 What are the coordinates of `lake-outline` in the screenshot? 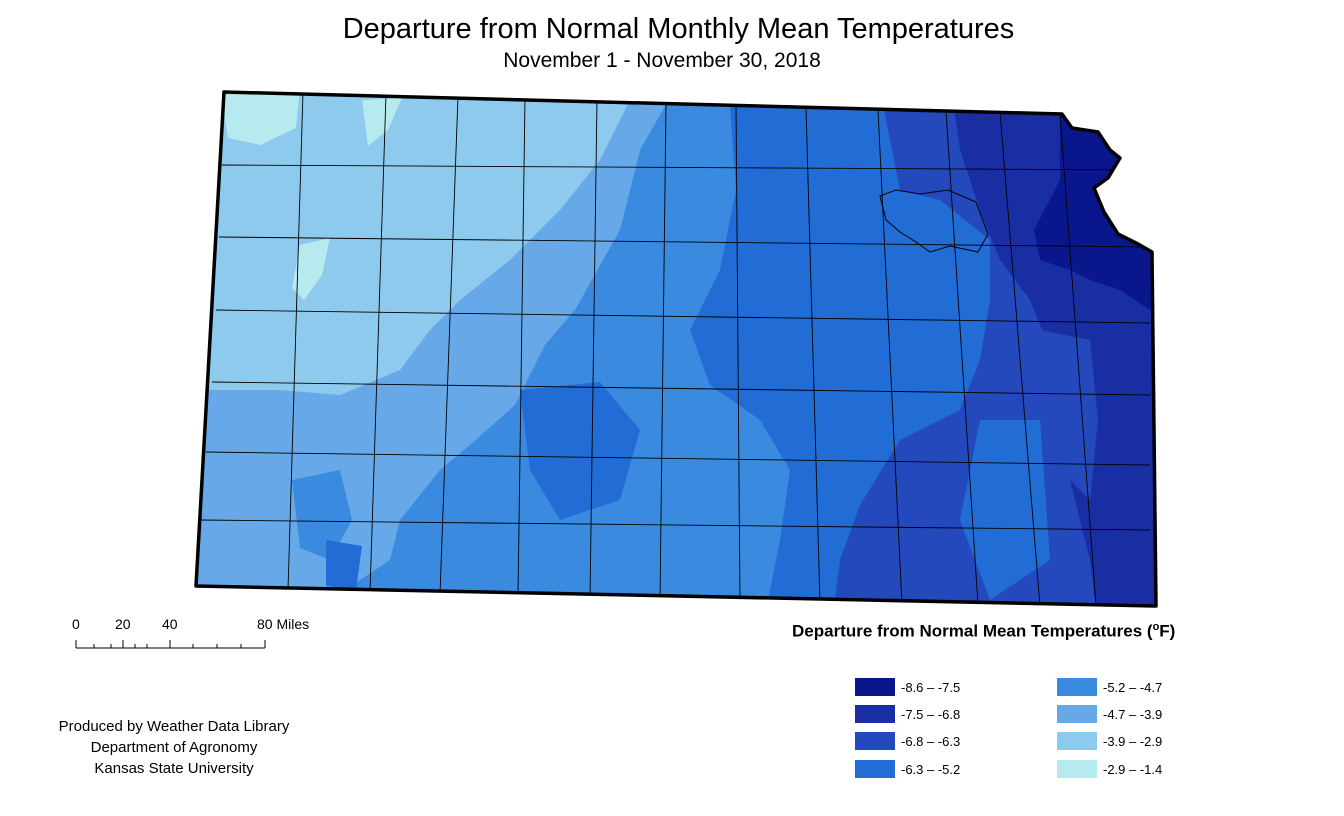 It's located at (934, 221).